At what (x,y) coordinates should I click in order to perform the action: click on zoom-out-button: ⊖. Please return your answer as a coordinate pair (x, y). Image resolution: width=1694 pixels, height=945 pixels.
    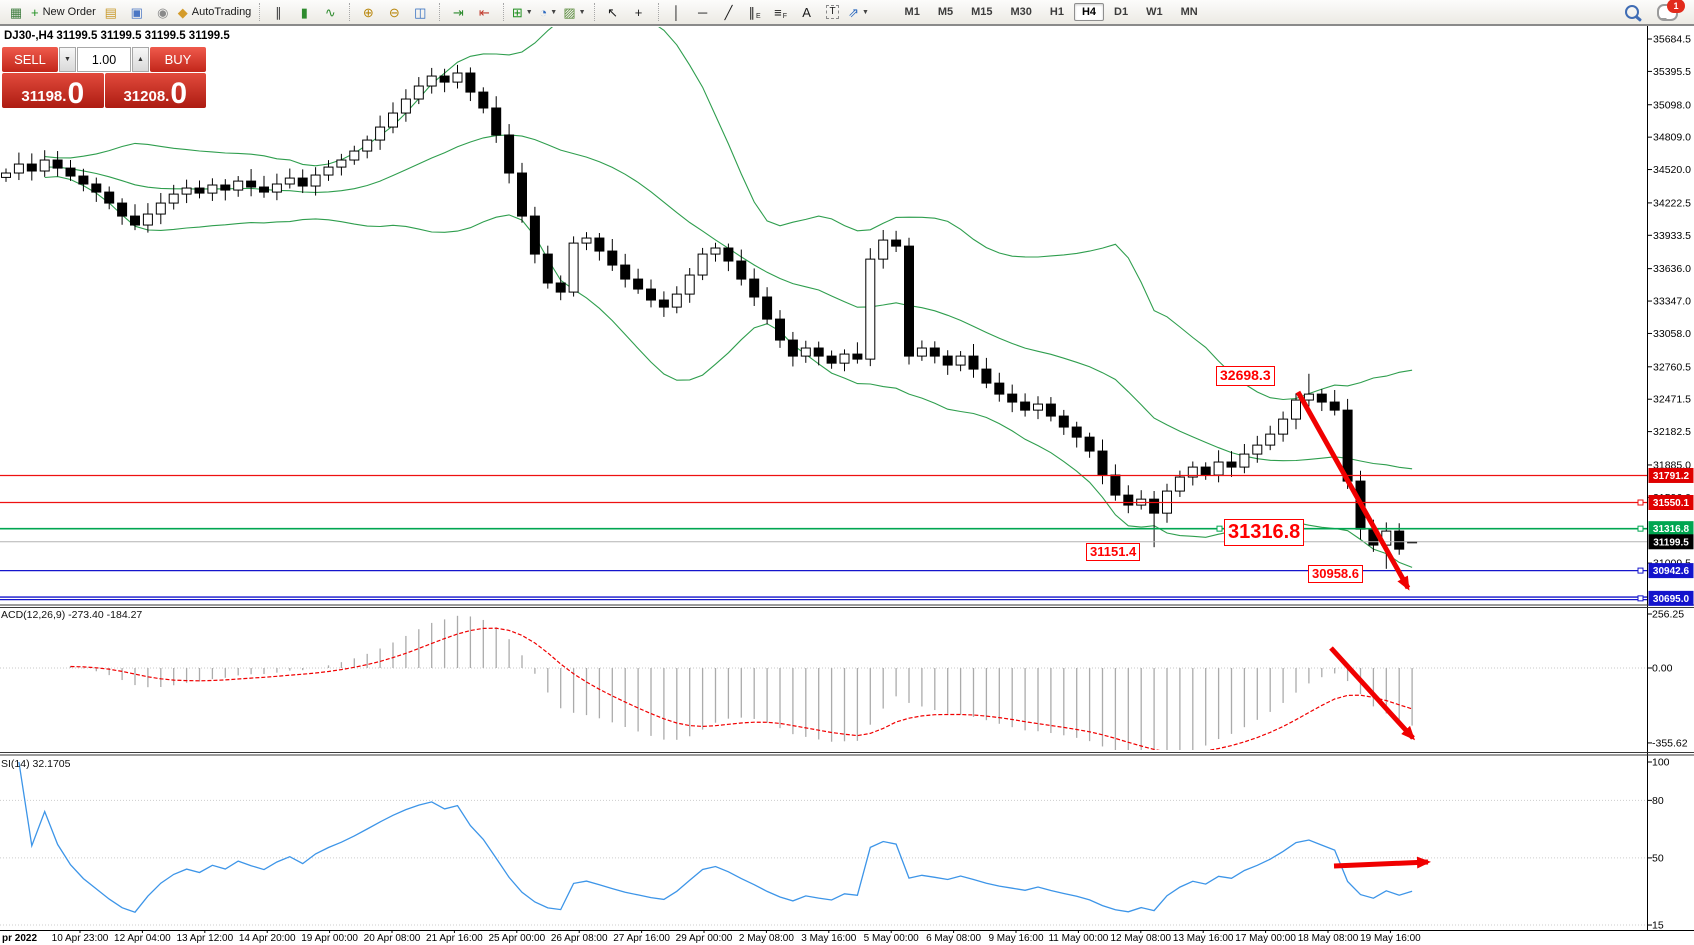
    Looking at the image, I should click on (394, 12).